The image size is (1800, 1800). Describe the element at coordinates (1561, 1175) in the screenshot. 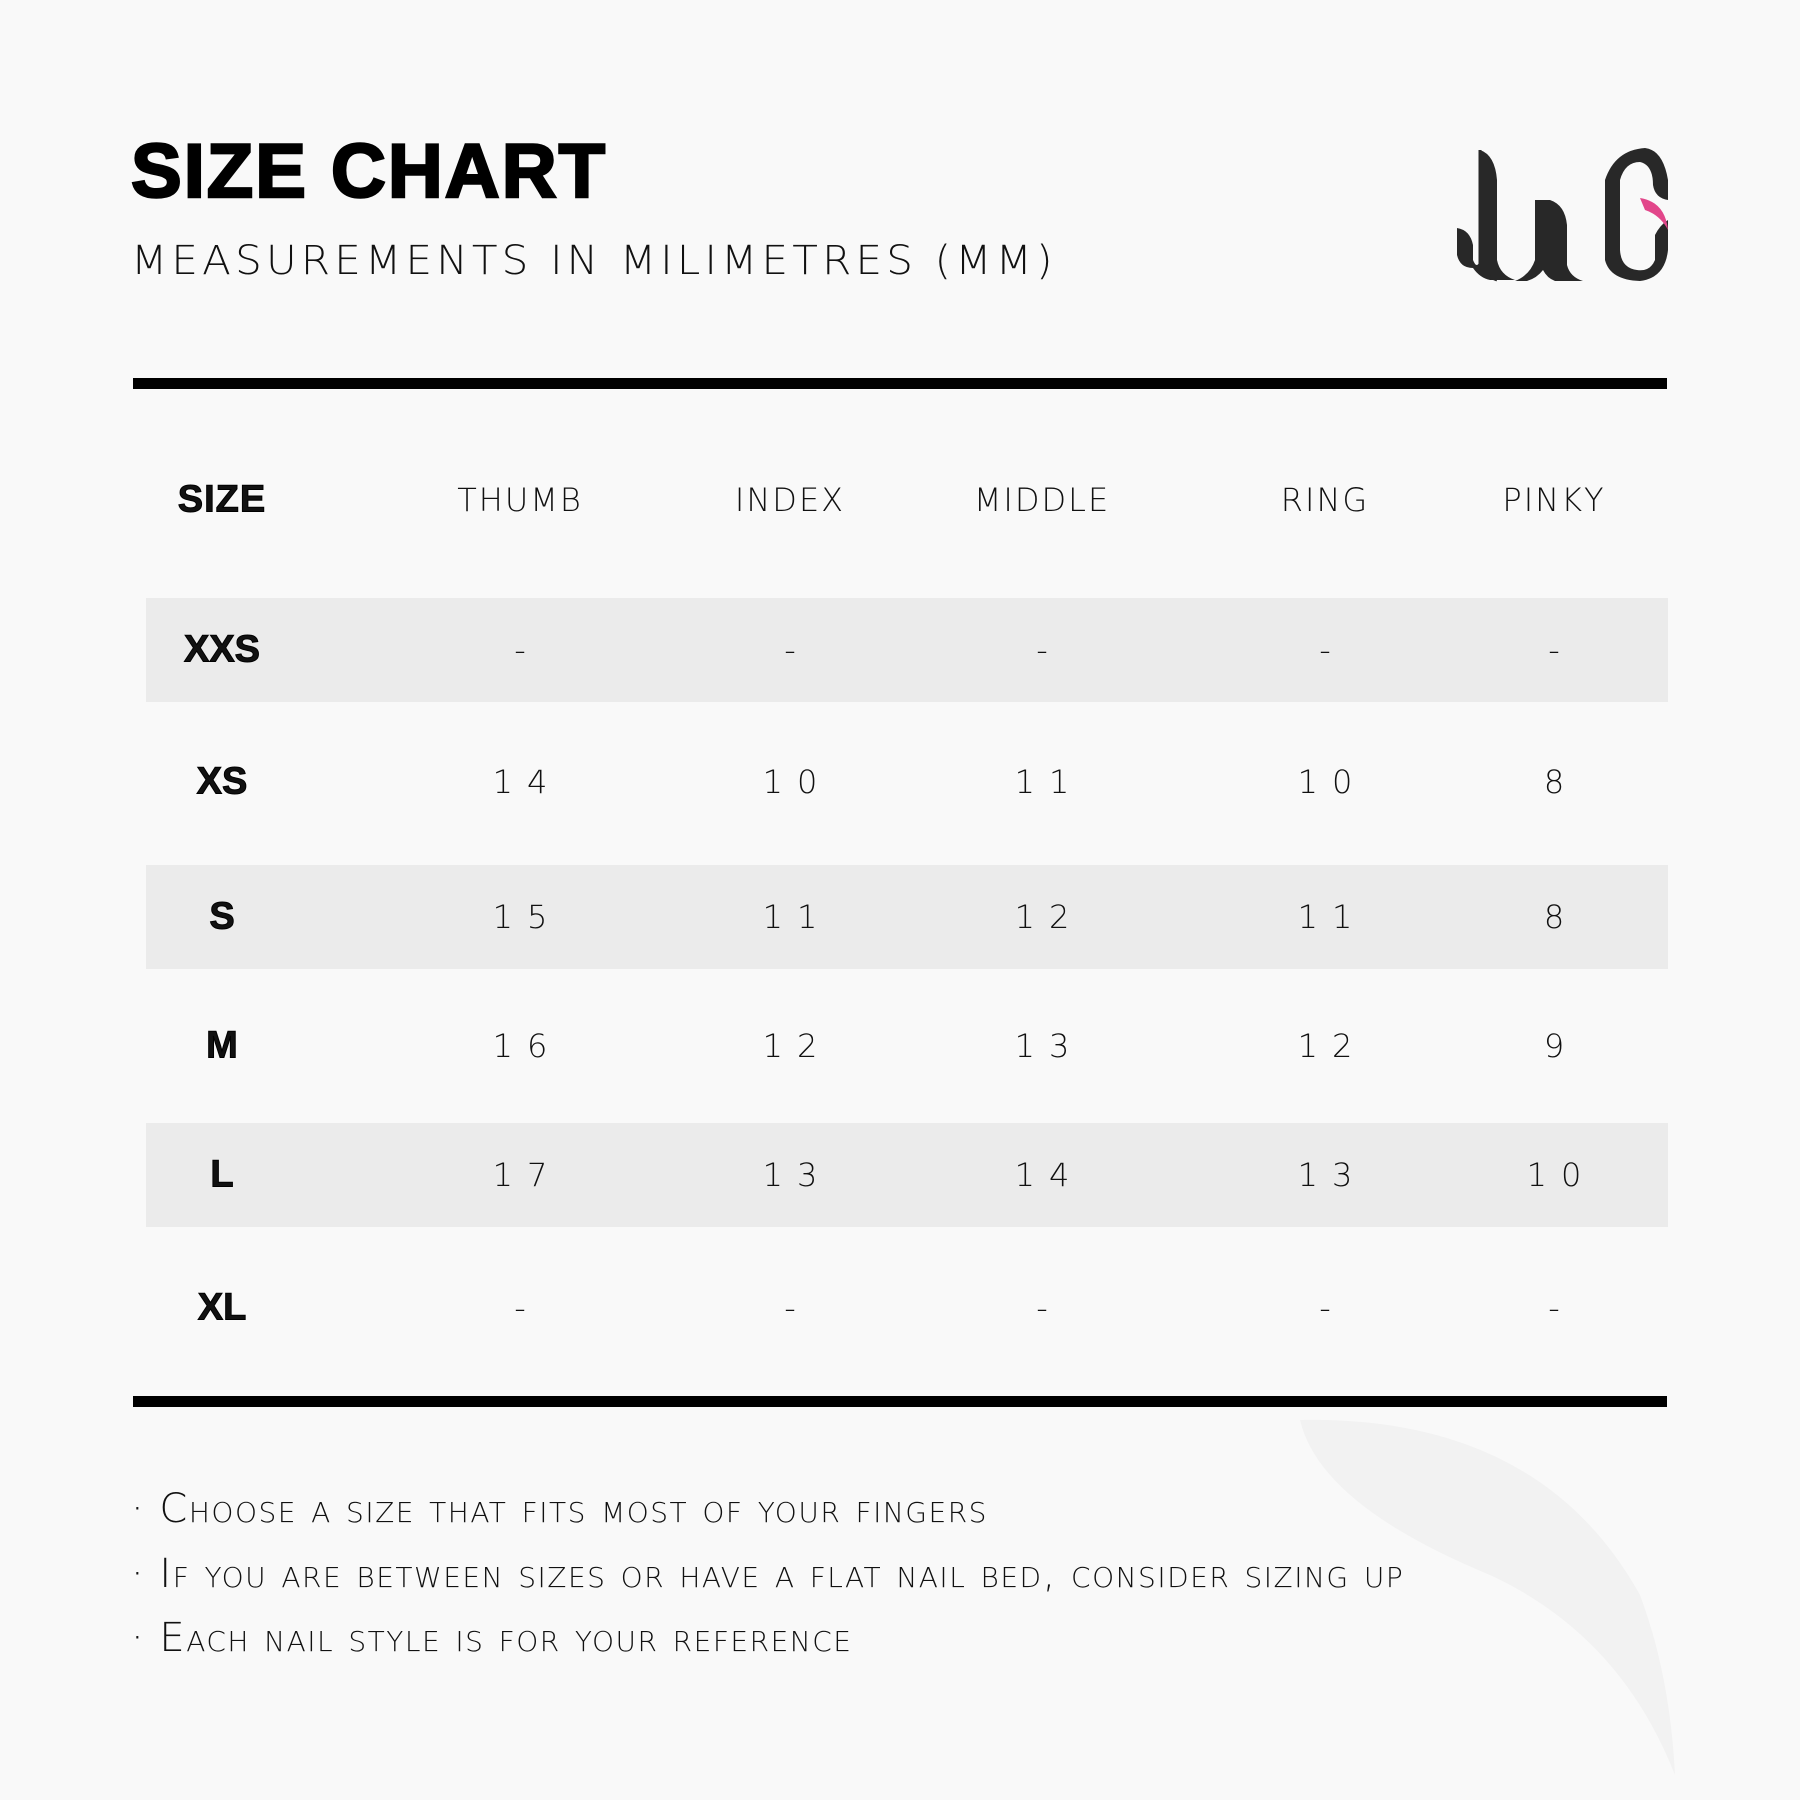

I see `cell-pinky: 10` at that location.